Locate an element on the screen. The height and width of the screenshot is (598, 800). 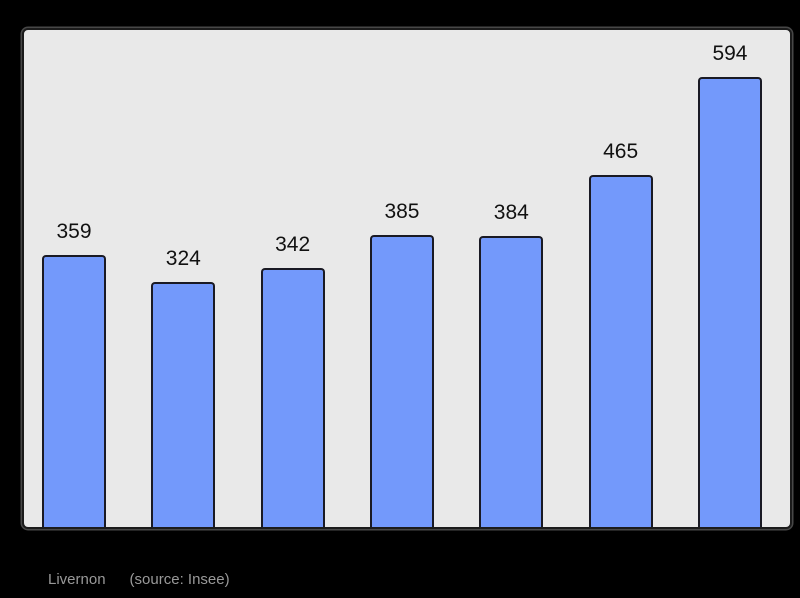
bar-group: 359 is located at coordinates (74, 278).